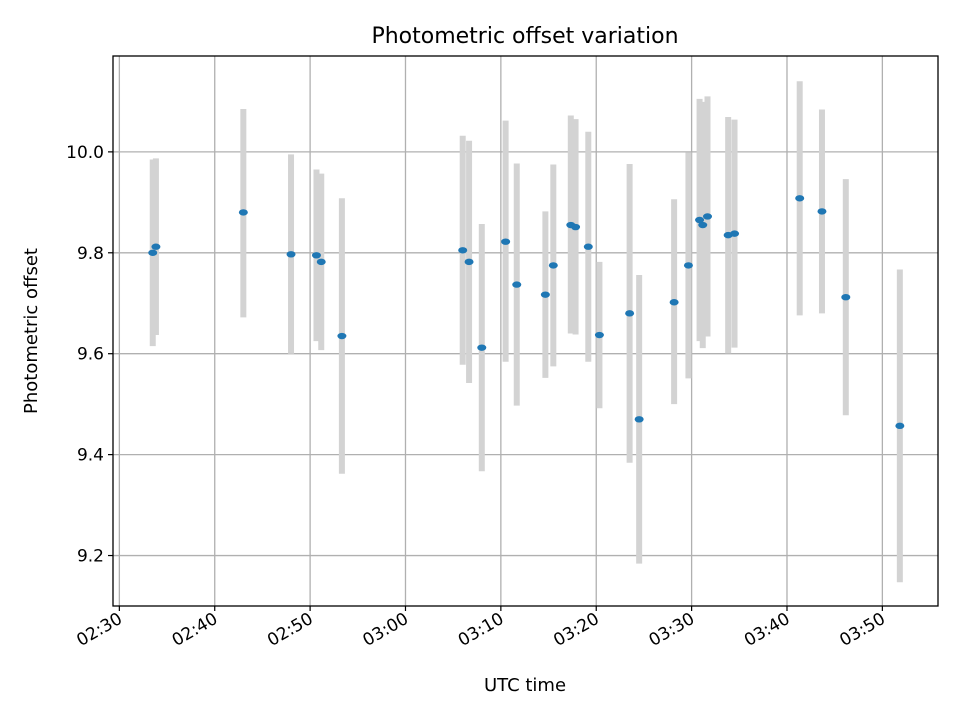 This screenshot has height=720, width=960. I want to click on y-tick-label: 9.2, so click(90, 557).